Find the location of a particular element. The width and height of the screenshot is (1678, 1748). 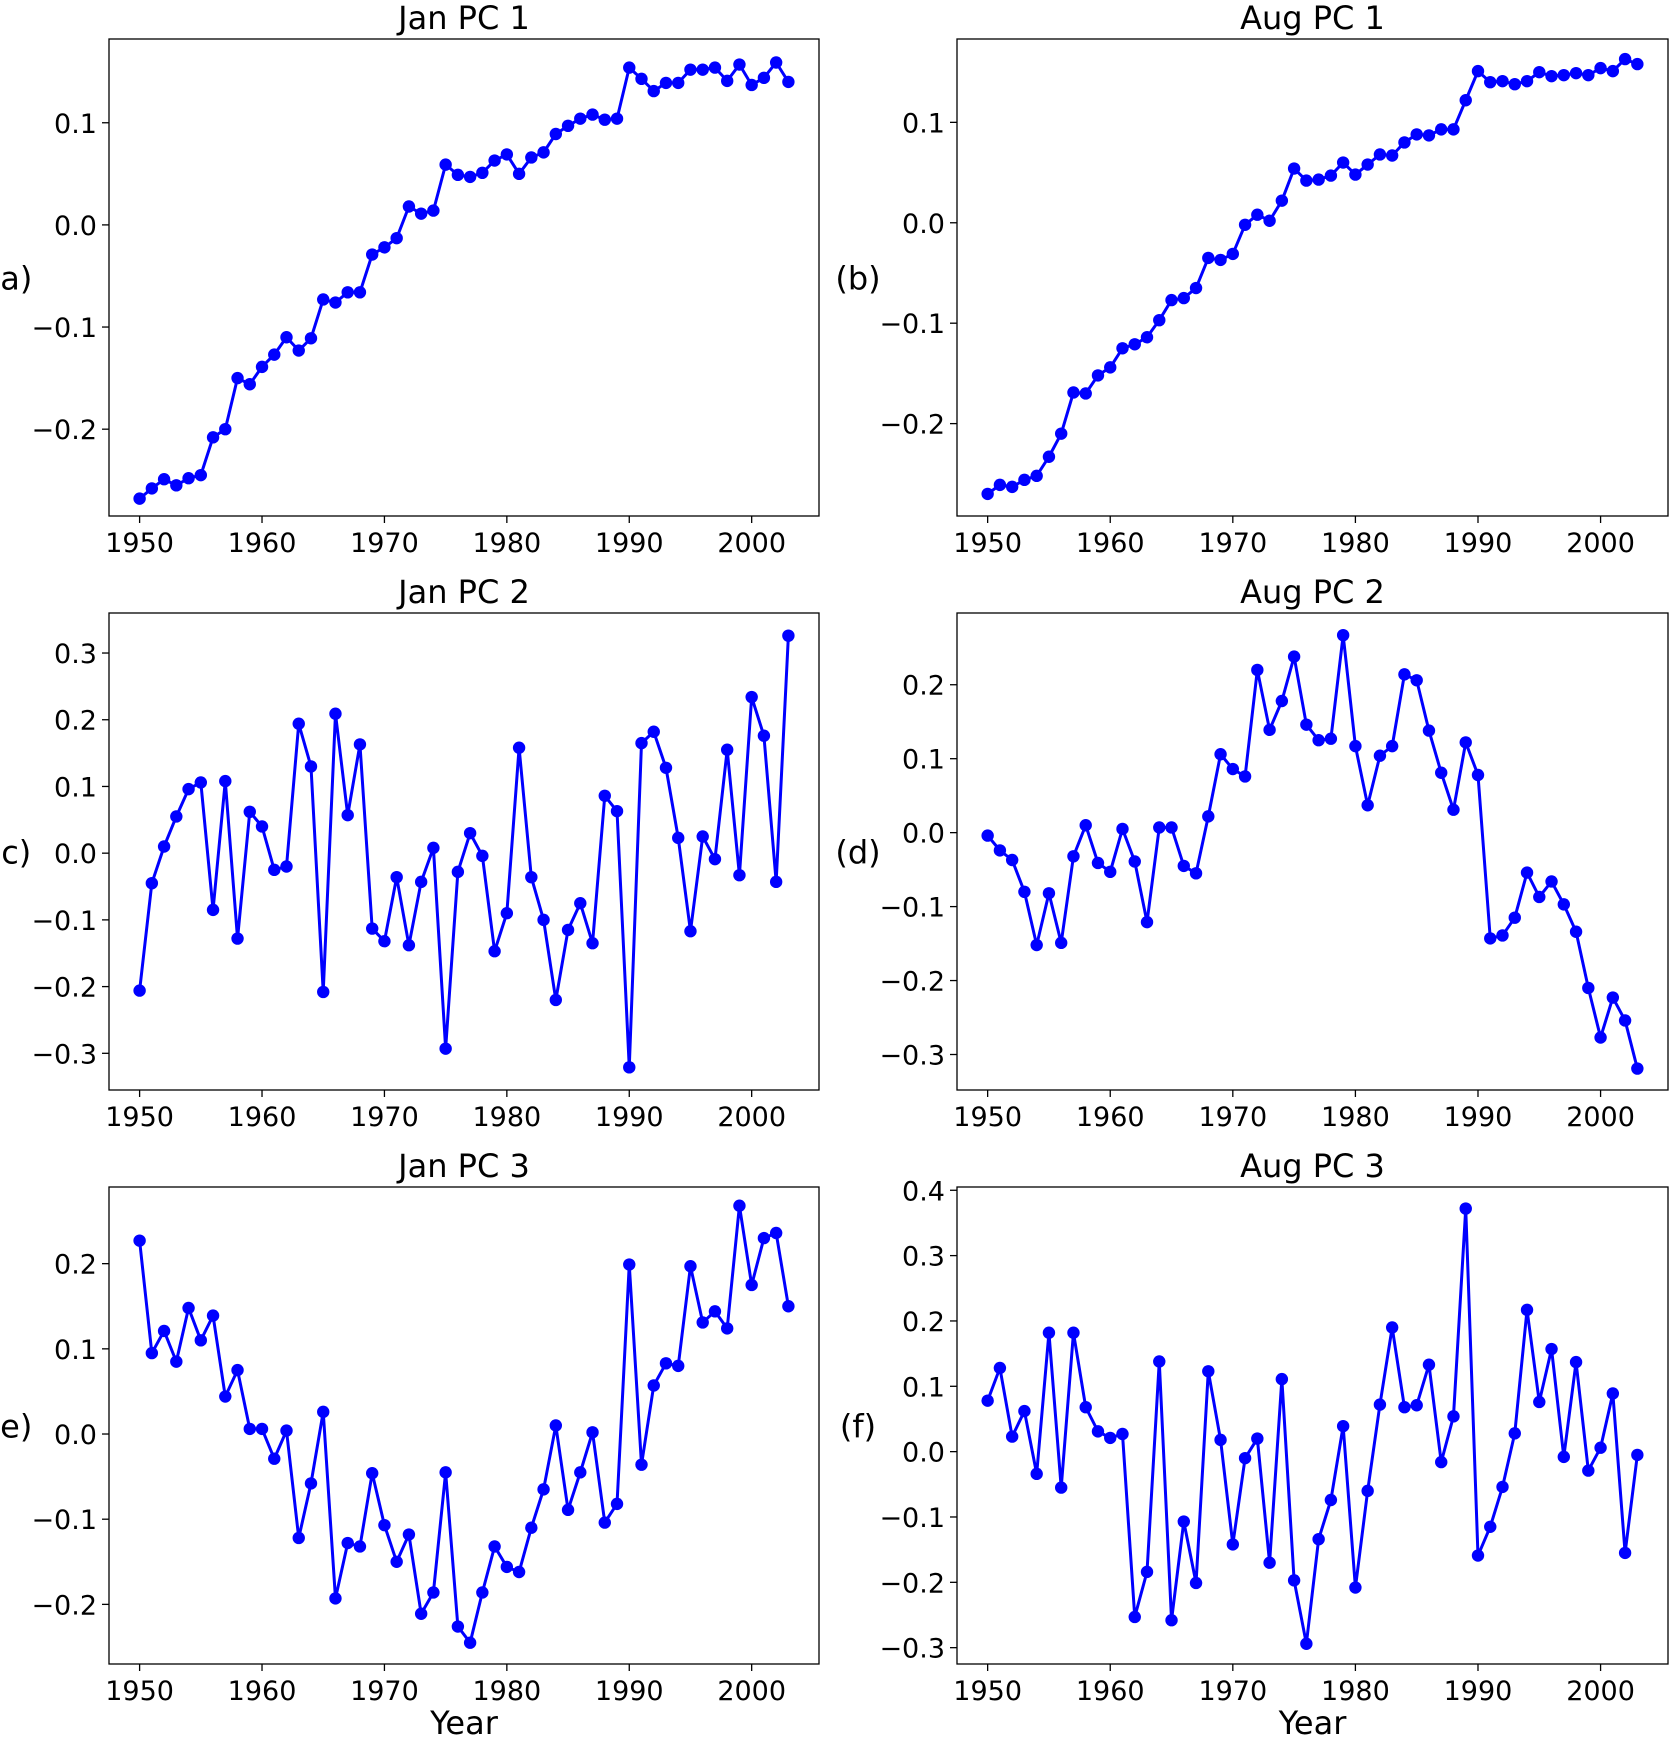

y-tick-label: 0.3 is located at coordinates (75, 654).